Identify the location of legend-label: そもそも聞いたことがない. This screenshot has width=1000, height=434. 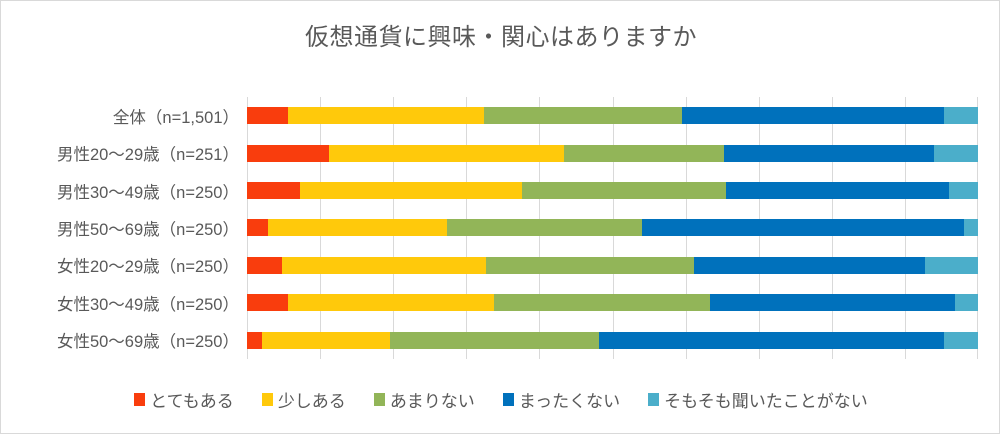
(766, 401).